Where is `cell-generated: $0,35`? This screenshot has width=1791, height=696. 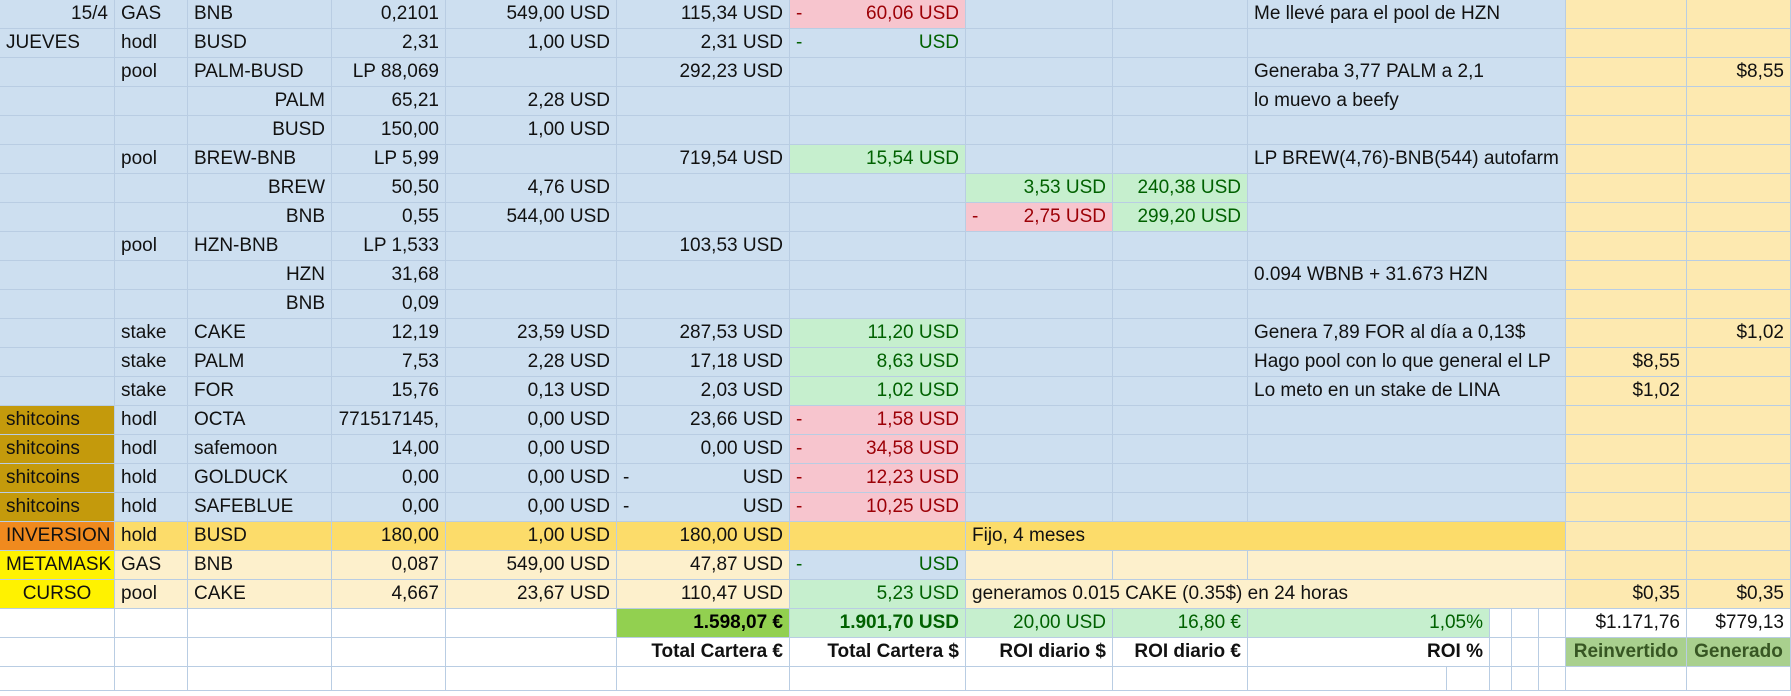 cell-generated: $0,35 is located at coordinates (1739, 594).